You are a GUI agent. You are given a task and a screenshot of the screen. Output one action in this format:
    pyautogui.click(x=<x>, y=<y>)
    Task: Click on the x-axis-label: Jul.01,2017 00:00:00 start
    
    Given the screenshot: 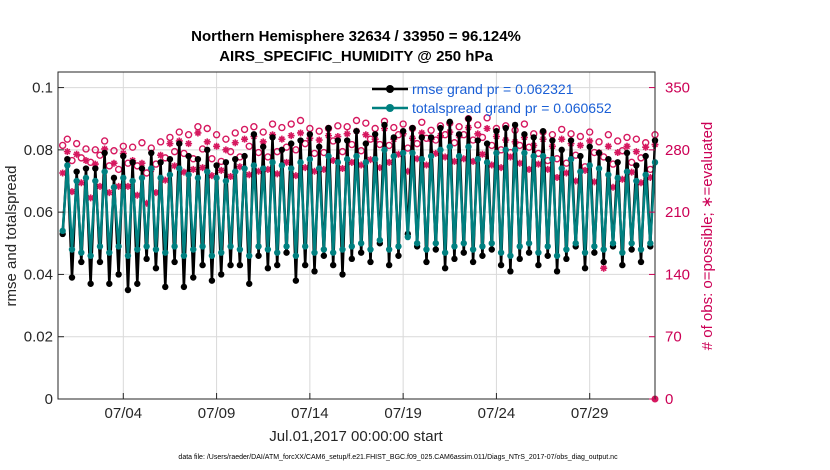 What is the action you would take?
    pyautogui.click(x=356, y=436)
    